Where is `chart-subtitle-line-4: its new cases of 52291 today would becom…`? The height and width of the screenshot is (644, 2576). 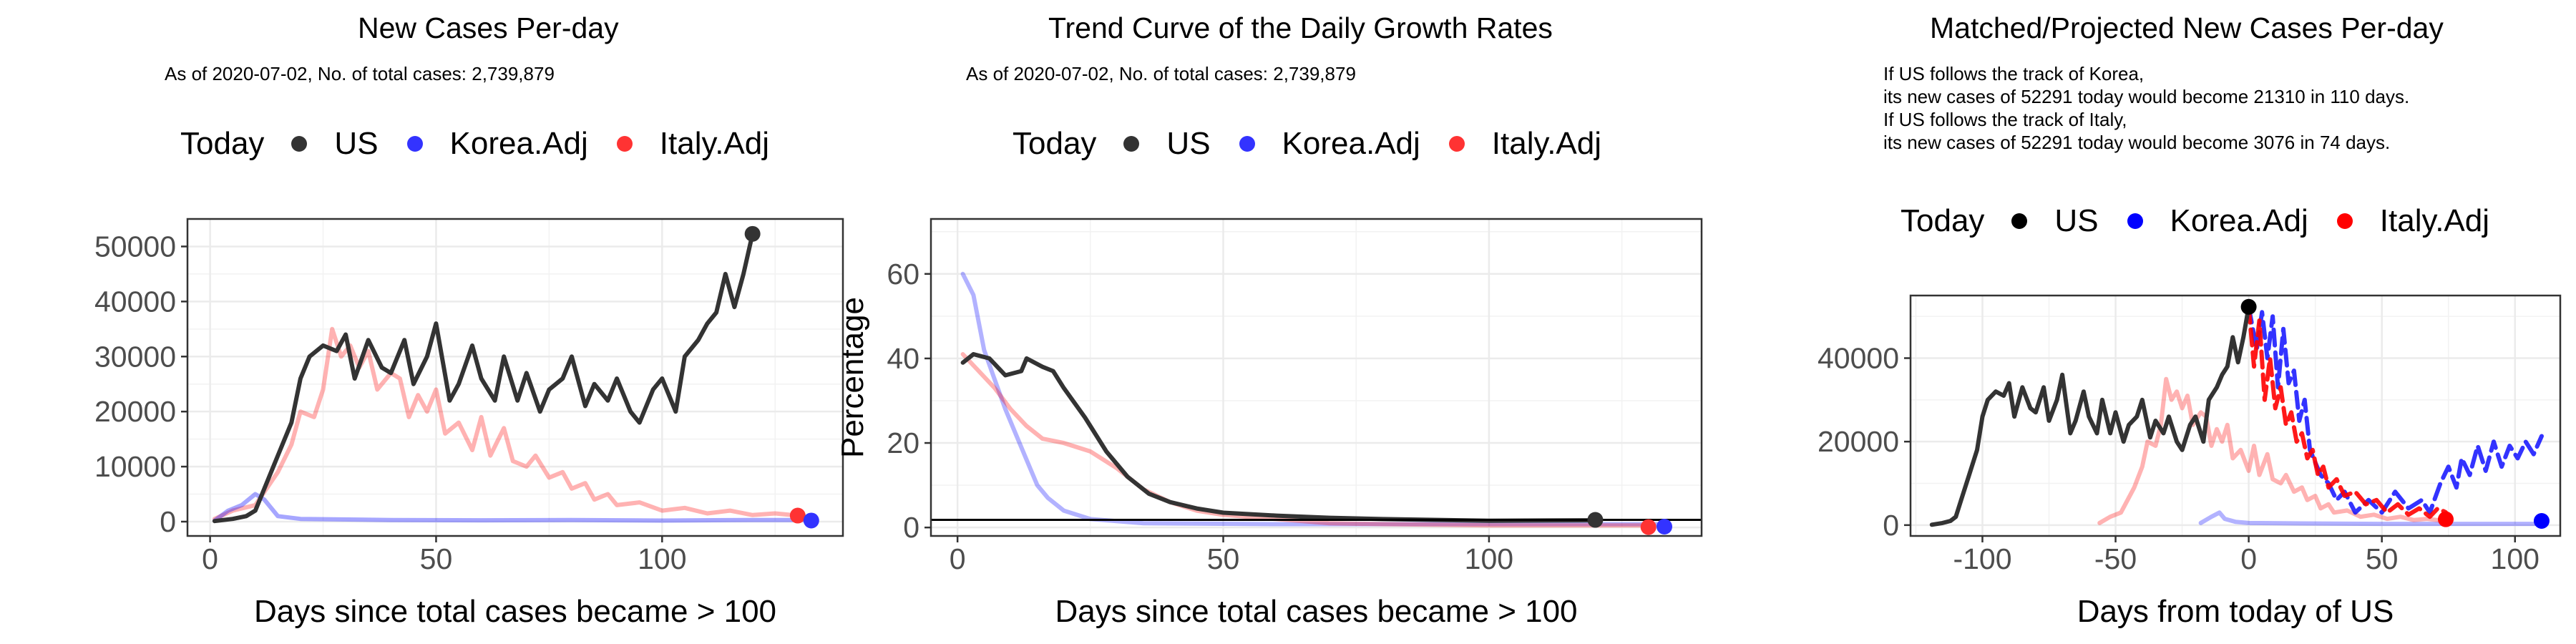 chart-subtitle-line-4: its new cases of 52291 today would becom… is located at coordinates (2137, 142).